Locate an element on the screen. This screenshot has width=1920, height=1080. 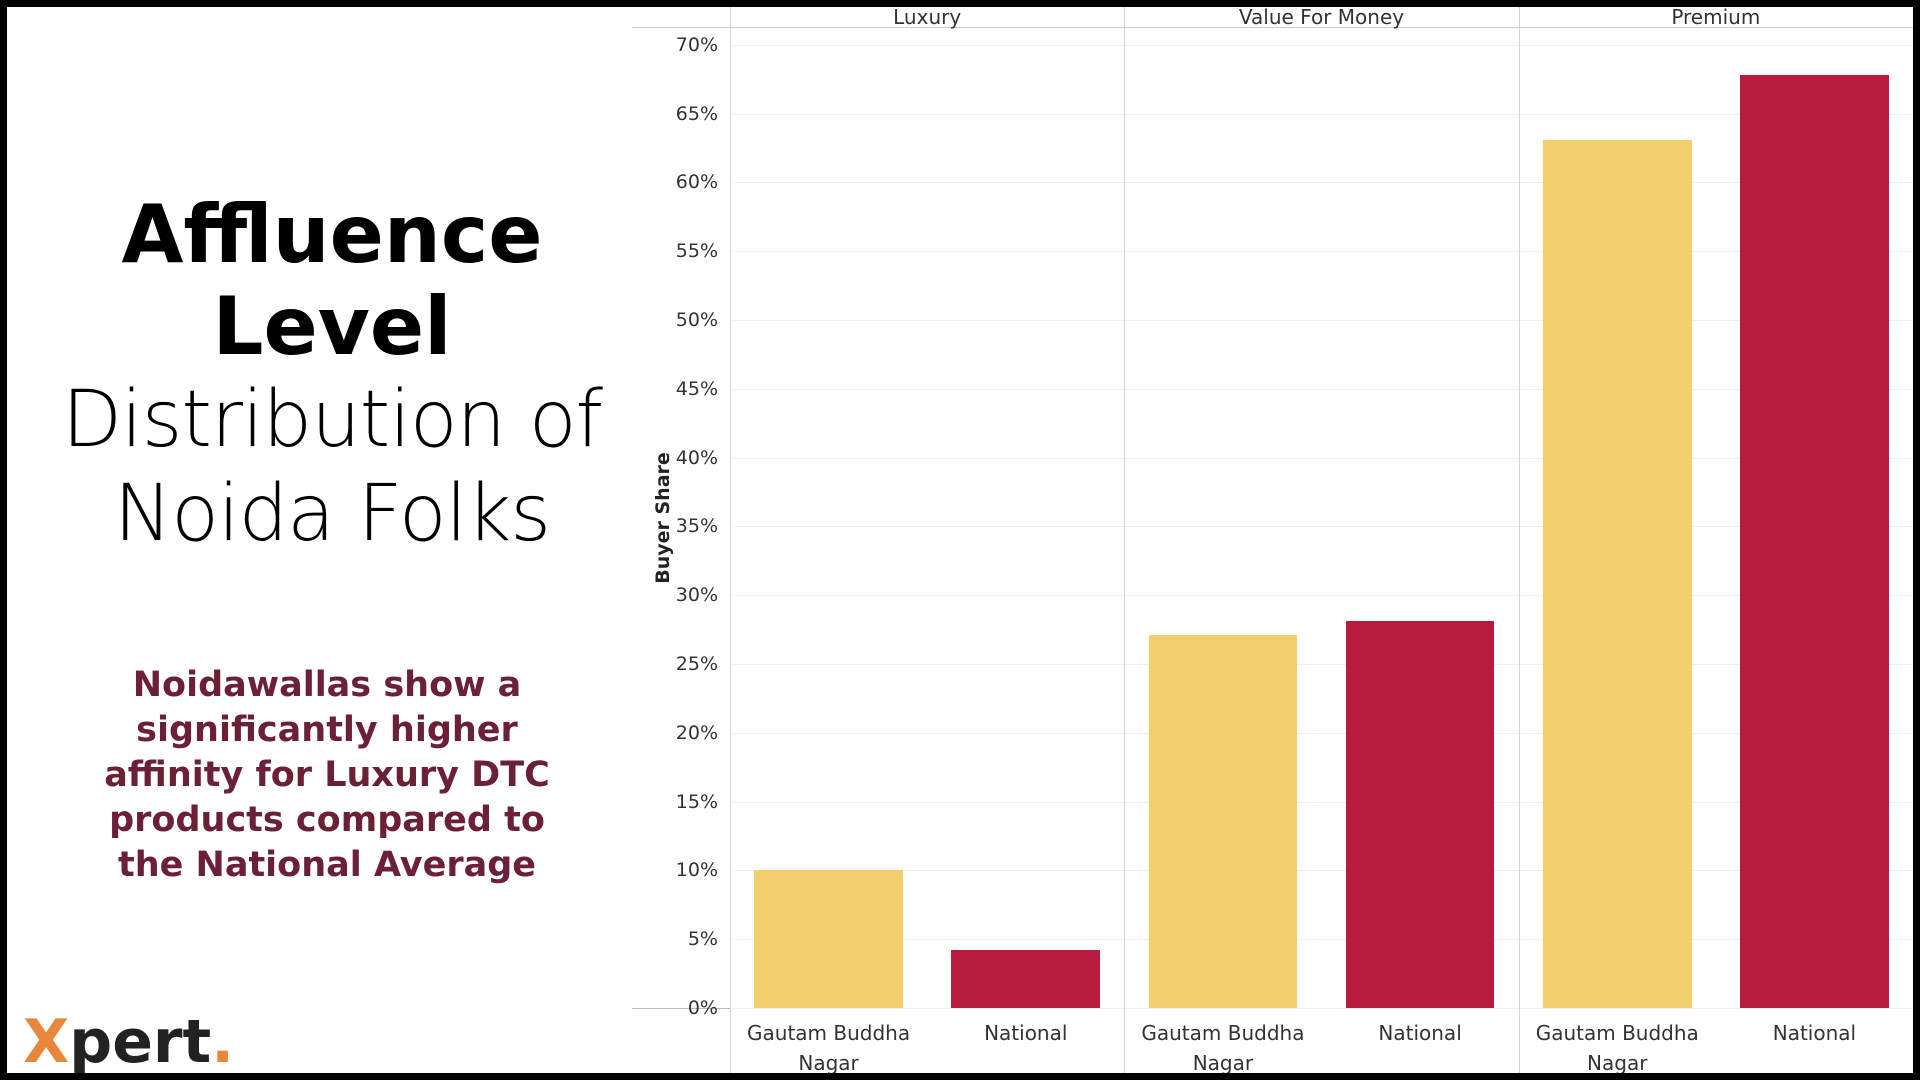
y-tick-label: 70% is located at coordinates (696, 44).